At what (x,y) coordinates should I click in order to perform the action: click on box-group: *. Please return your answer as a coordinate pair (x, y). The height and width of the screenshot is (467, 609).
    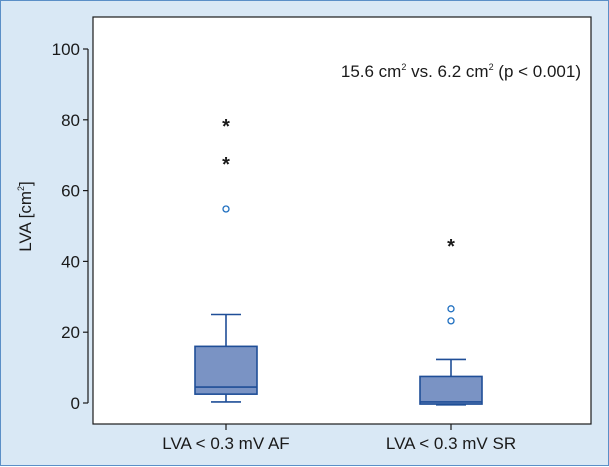
    Looking at the image, I should click on (451, 321).